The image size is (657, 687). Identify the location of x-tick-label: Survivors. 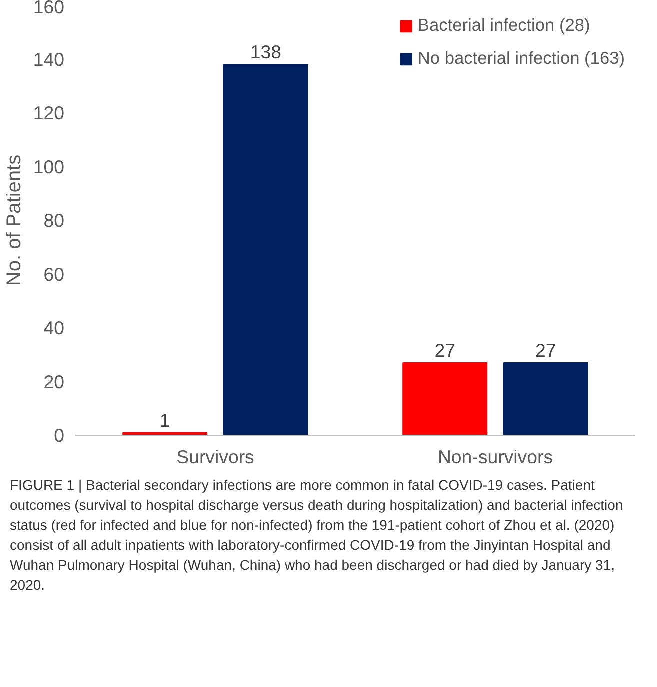
(215, 457).